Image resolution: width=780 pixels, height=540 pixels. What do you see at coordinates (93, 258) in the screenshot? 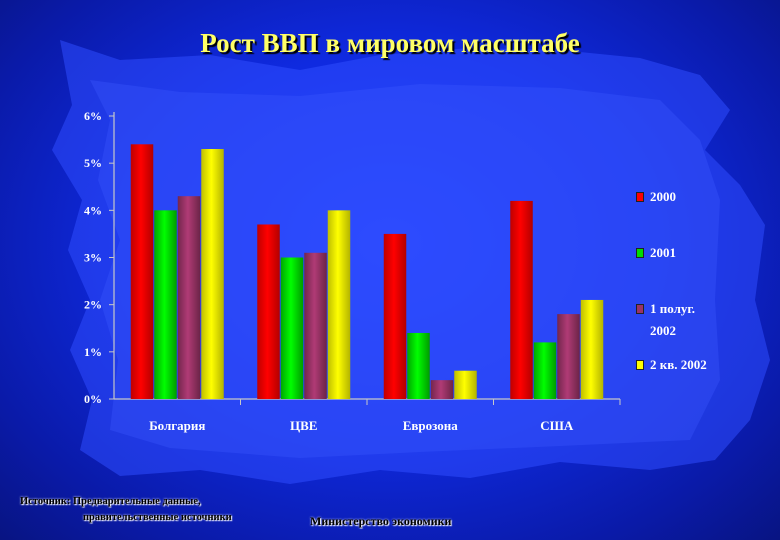
I see `y-tick-label: 3%` at bounding box center [93, 258].